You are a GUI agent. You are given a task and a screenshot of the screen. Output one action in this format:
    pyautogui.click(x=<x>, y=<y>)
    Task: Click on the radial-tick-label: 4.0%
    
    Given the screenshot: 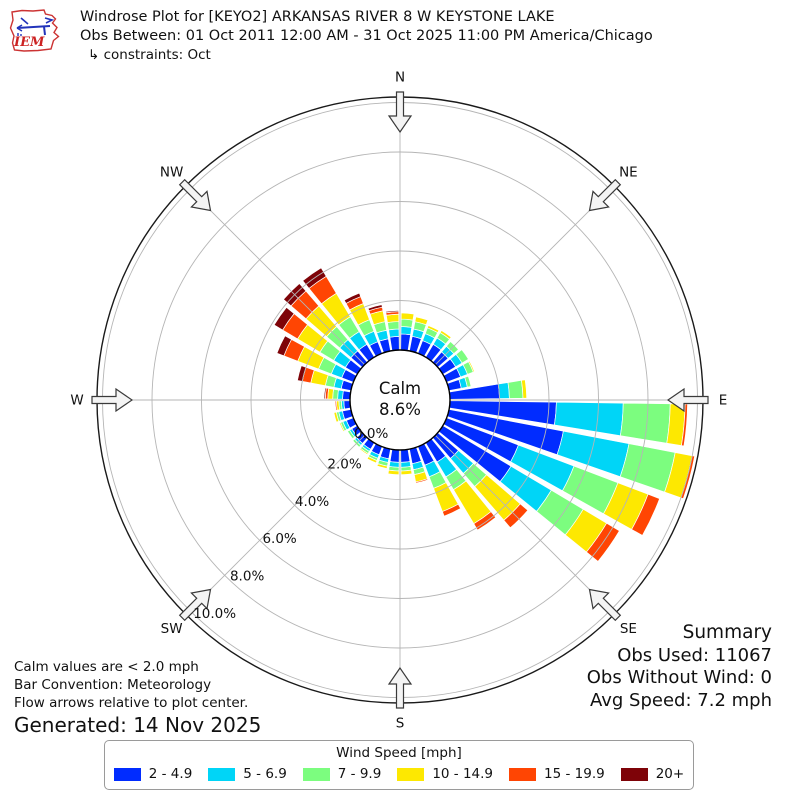 What is the action you would take?
    pyautogui.click(x=312, y=502)
    